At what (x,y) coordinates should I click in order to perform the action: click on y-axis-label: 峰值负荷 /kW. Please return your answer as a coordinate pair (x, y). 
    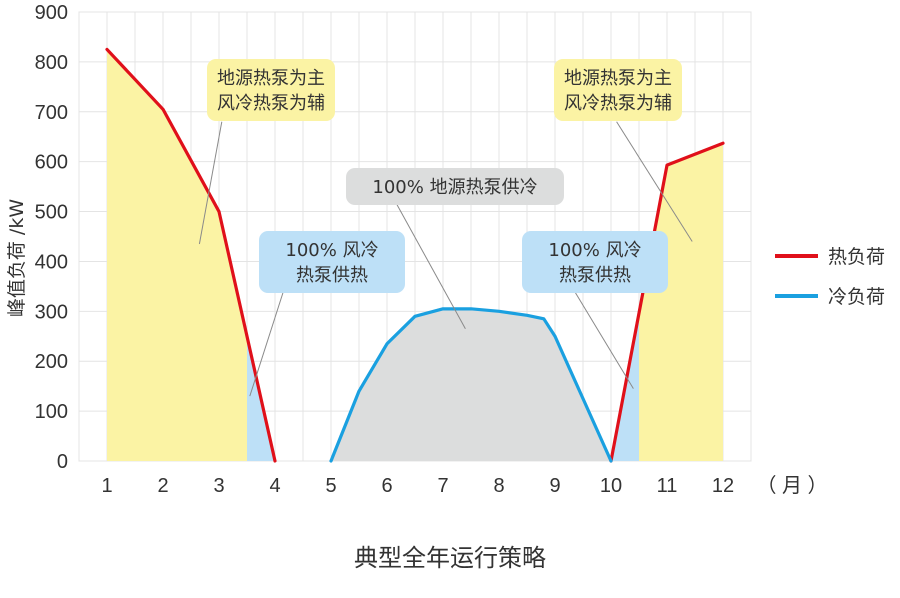
    Looking at the image, I should click on (17, 258).